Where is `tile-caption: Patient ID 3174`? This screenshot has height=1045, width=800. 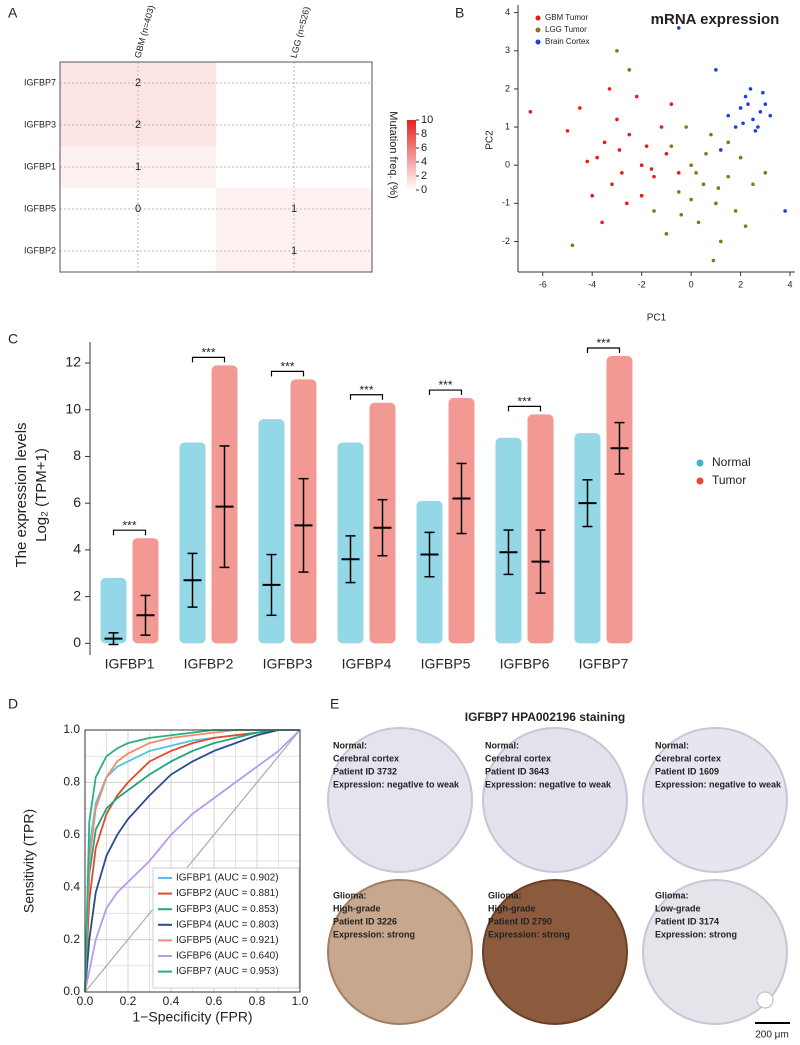 tile-caption: Patient ID 3174 is located at coordinates (687, 921).